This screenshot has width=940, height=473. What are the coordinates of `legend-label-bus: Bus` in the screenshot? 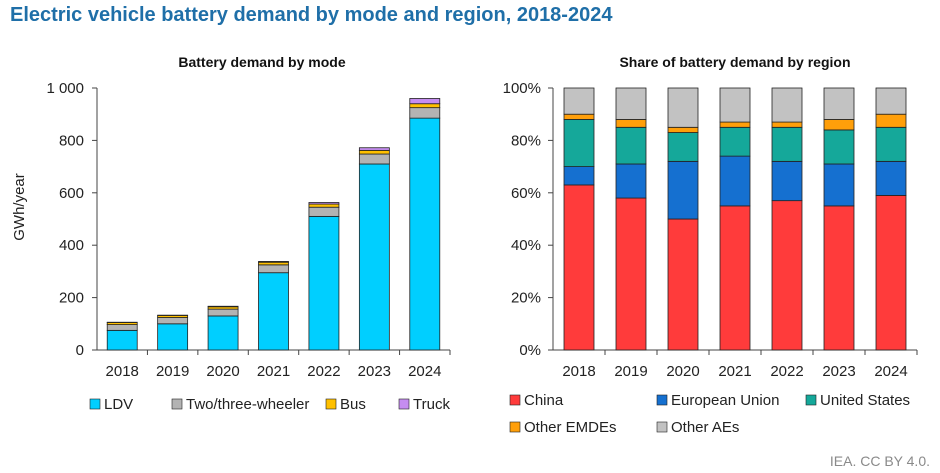 It's located at (353, 404).